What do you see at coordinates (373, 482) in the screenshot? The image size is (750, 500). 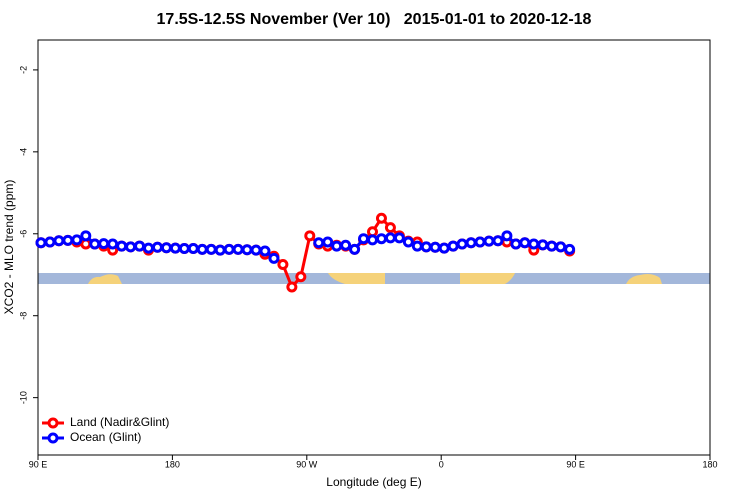 I see `x-axis-label: Longitude (deg E)` at bounding box center [373, 482].